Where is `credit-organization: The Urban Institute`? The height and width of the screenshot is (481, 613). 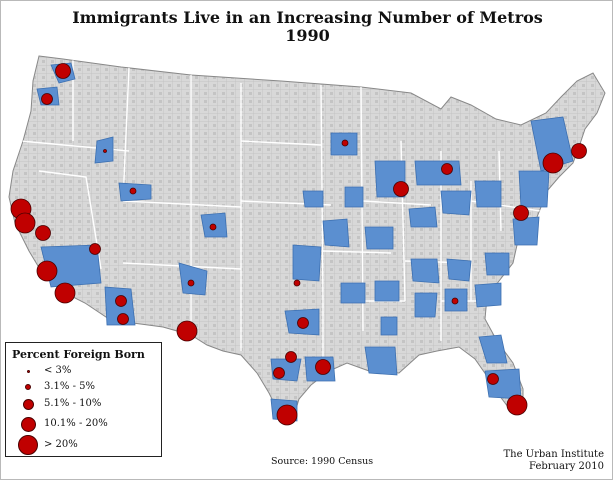
credit-organization: The Urban Institute is located at coordinates (553, 454).